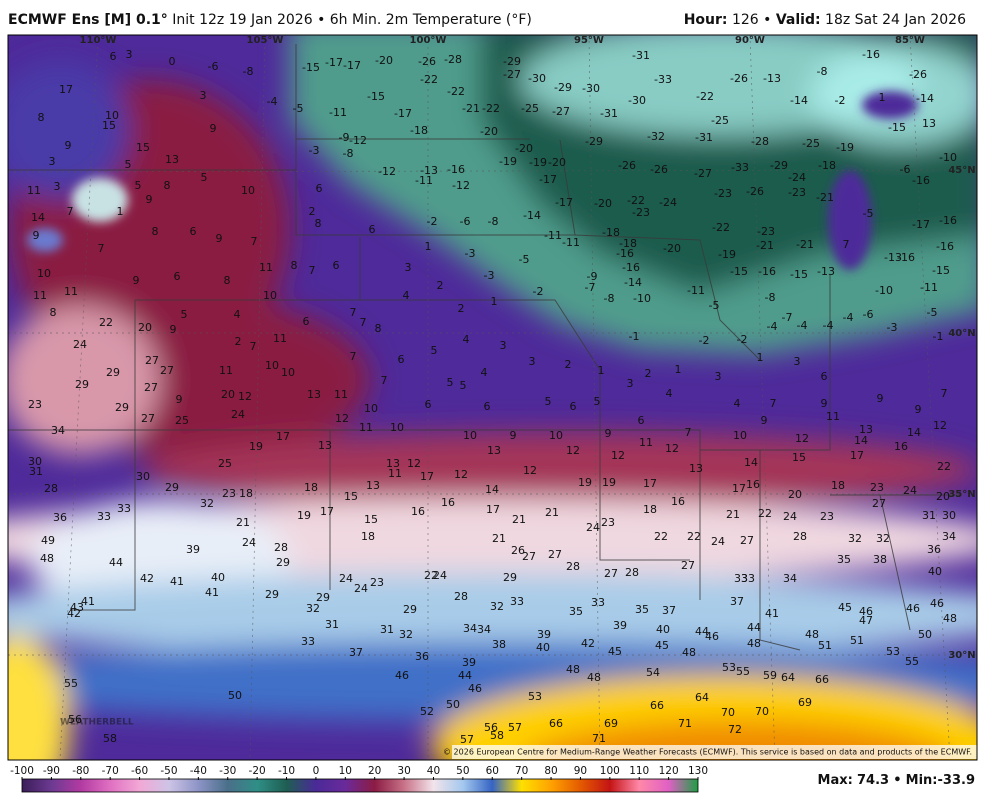  What do you see at coordinates (844, 559) in the screenshot?
I see `temperature-label: 35` at bounding box center [844, 559].